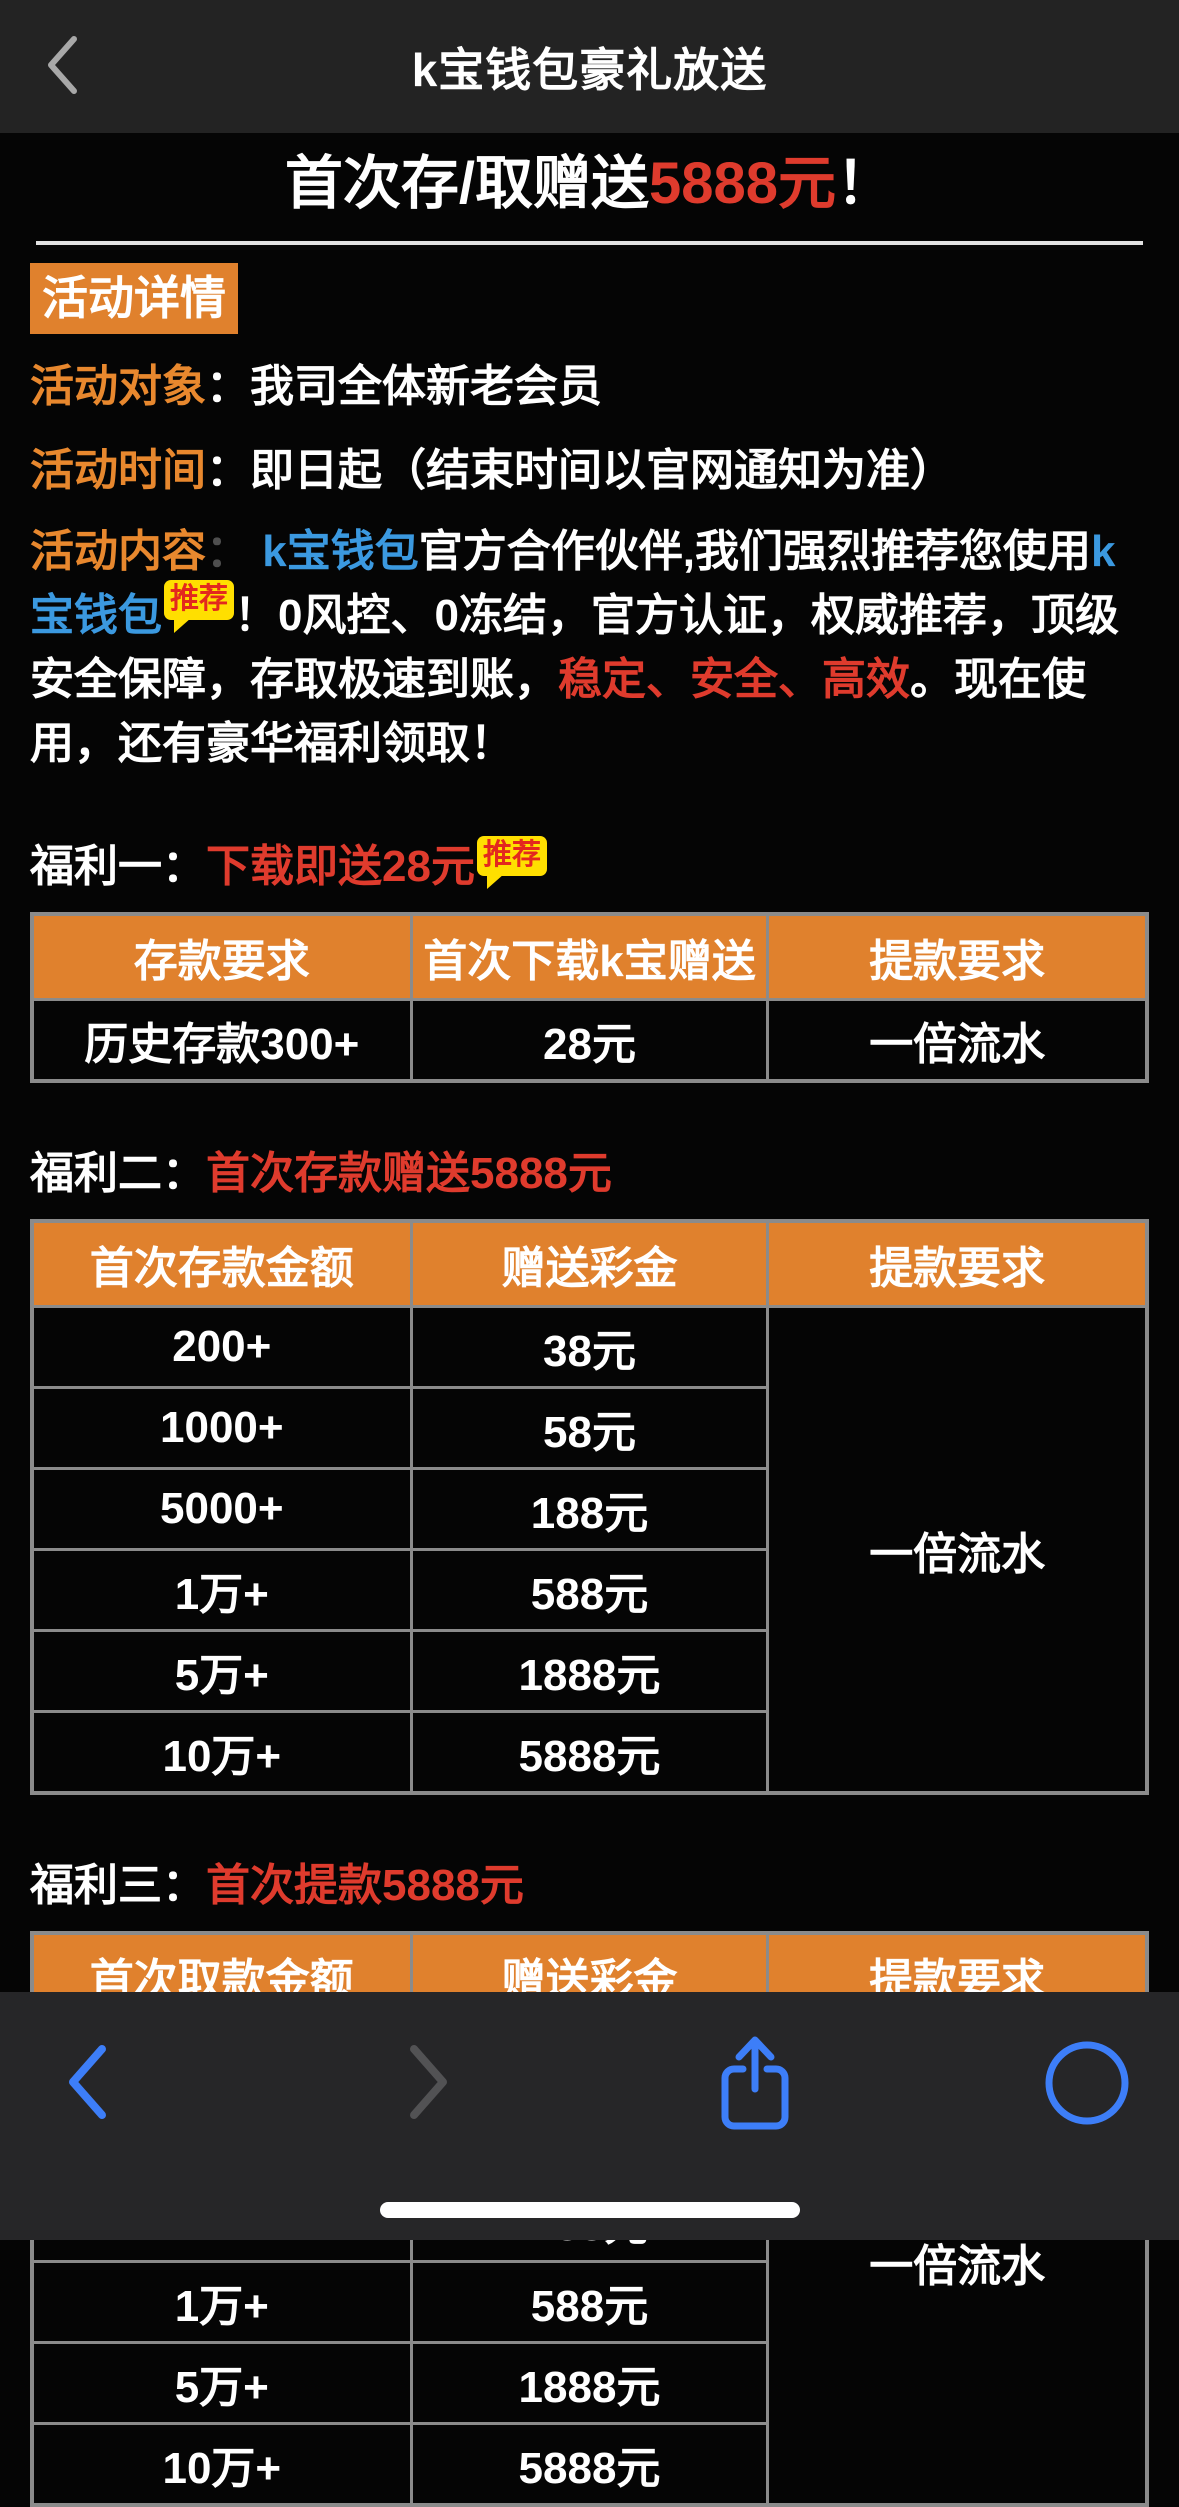  Describe the element at coordinates (221, 1264) in the screenshot. I see `col-header: 首次存款金额` at that location.